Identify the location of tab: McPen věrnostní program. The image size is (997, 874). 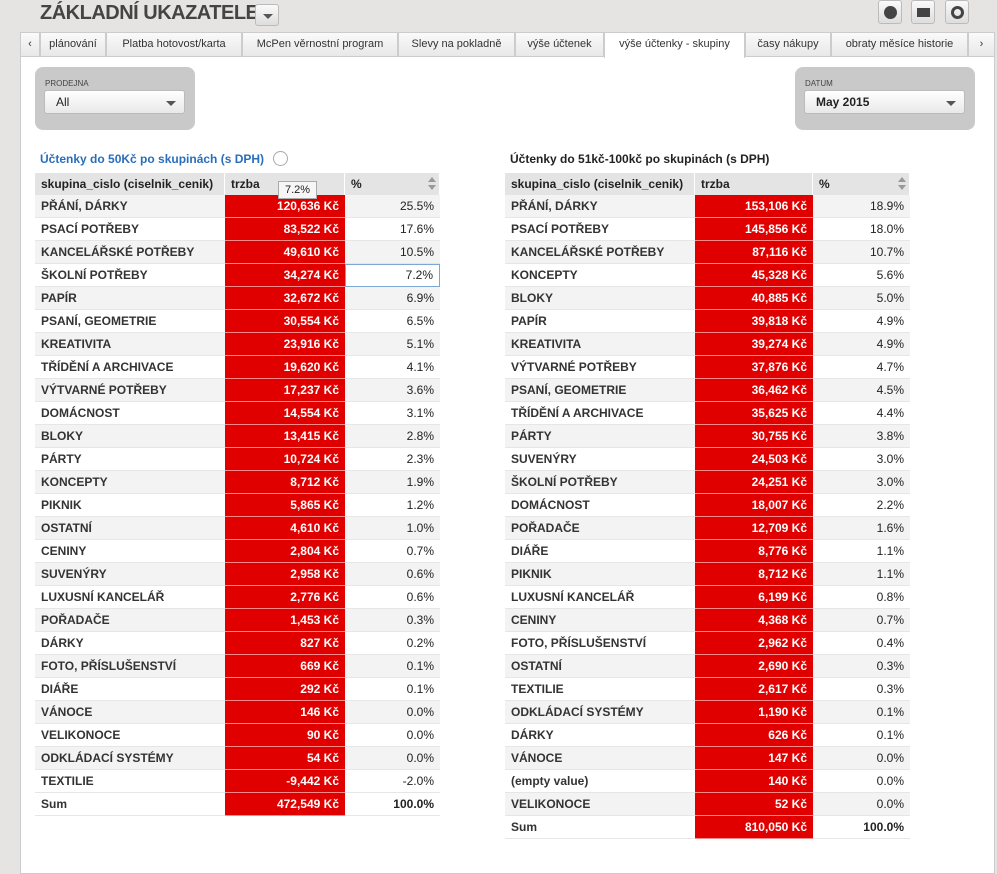
(320, 44).